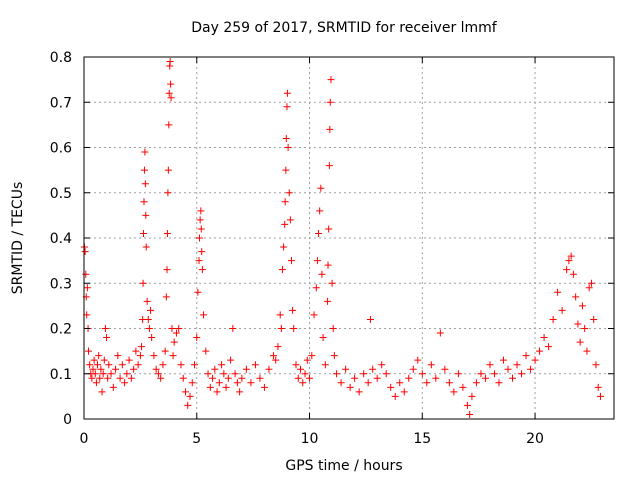 Image resolution: width=640 pixels, height=480 pixels. Describe the element at coordinates (61, 284) in the screenshot. I see `y-tick-label: 0.3` at that location.